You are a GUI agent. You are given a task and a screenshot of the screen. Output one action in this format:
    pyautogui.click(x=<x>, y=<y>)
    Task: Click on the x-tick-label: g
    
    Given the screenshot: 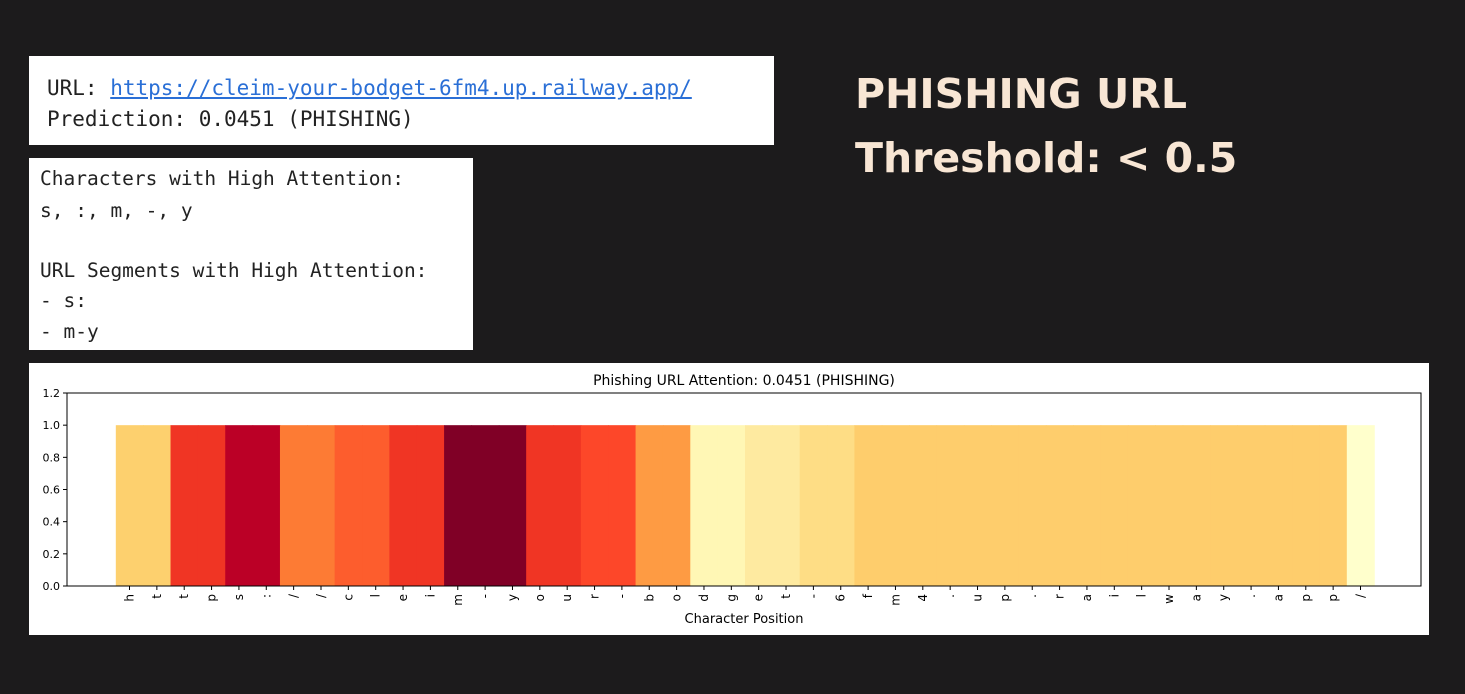 What is the action you would take?
    pyautogui.click(x=731, y=598)
    